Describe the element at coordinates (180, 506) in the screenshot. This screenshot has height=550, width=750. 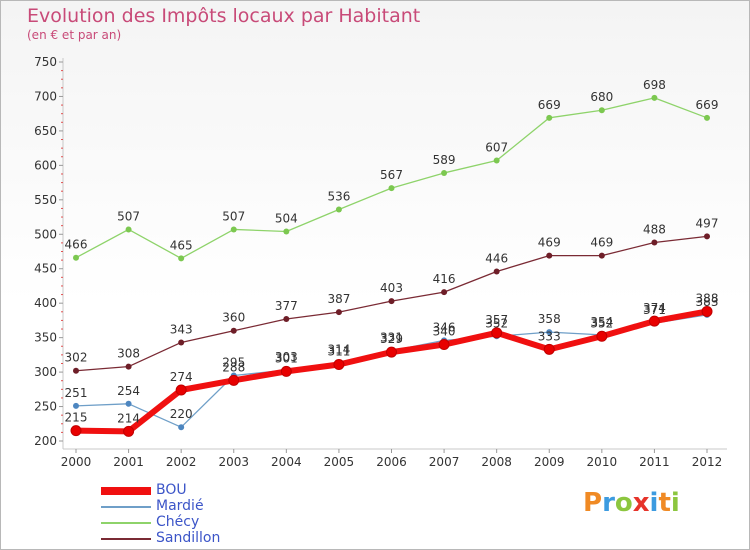
I see `legend-label-mardie: Mardié` at that location.